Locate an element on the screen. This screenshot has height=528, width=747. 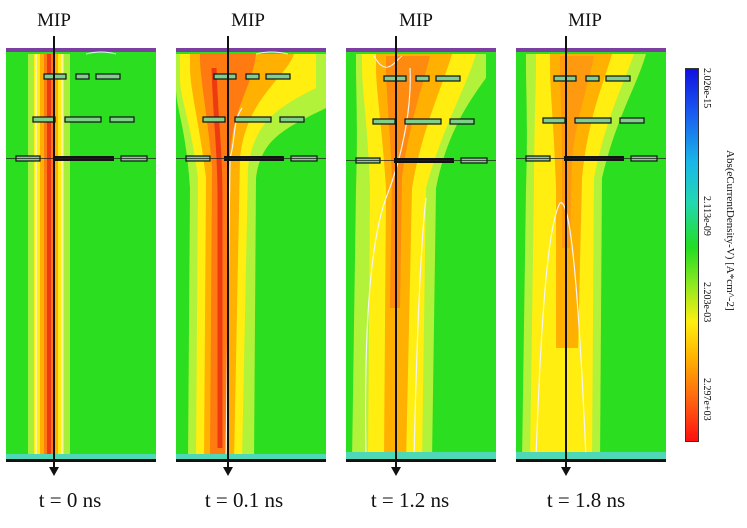
mip-label-4: MIP is located at coordinates (585, 20).